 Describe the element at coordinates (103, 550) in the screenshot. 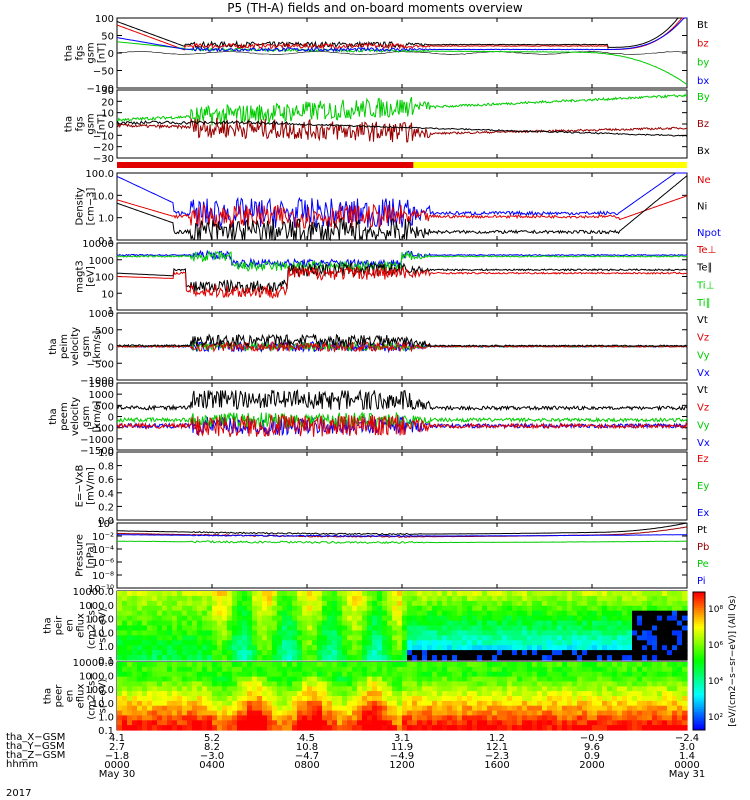

I see `y-tick-label: 10⁻⁴` at that location.